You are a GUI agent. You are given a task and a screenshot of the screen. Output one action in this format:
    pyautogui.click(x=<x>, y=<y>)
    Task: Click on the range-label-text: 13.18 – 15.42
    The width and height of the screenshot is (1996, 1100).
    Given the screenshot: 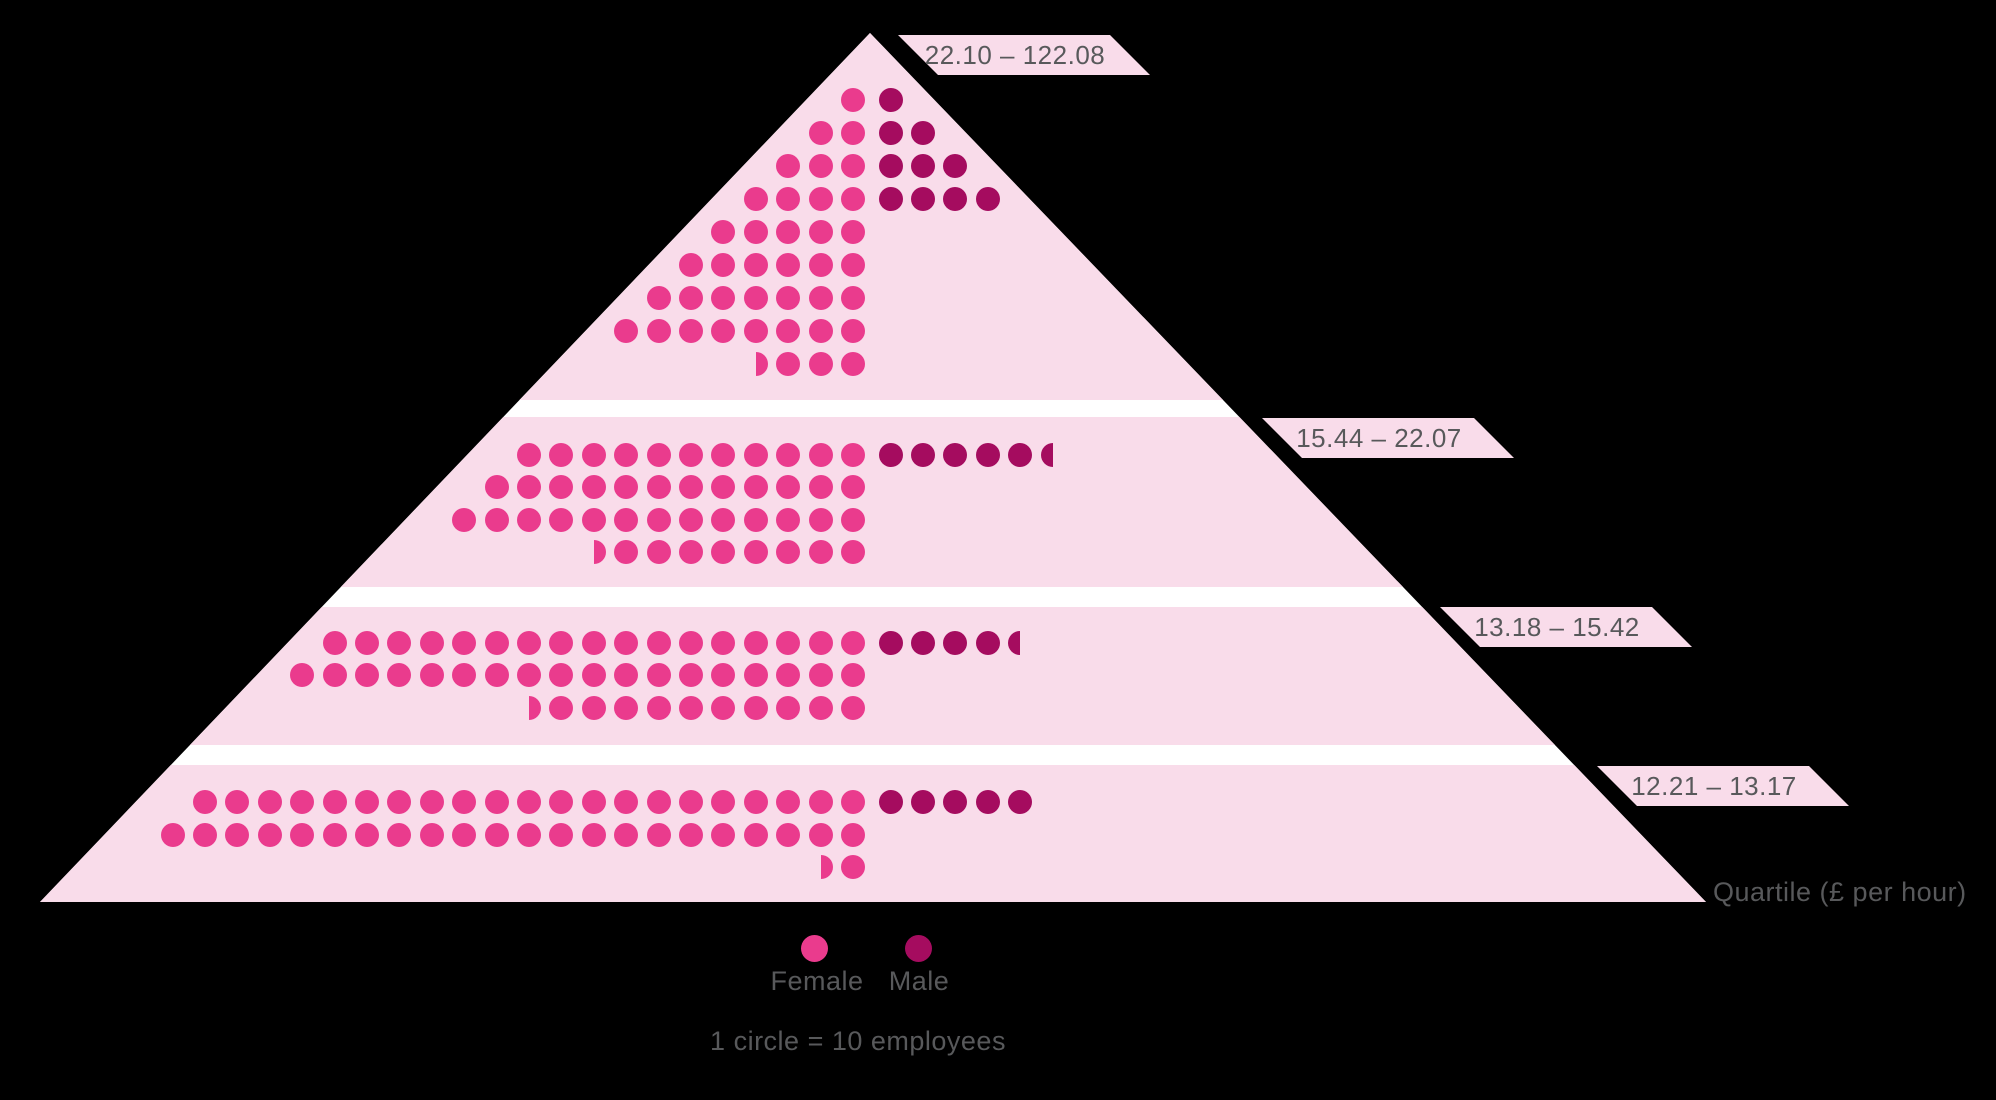 What is the action you would take?
    pyautogui.click(x=1557, y=626)
    